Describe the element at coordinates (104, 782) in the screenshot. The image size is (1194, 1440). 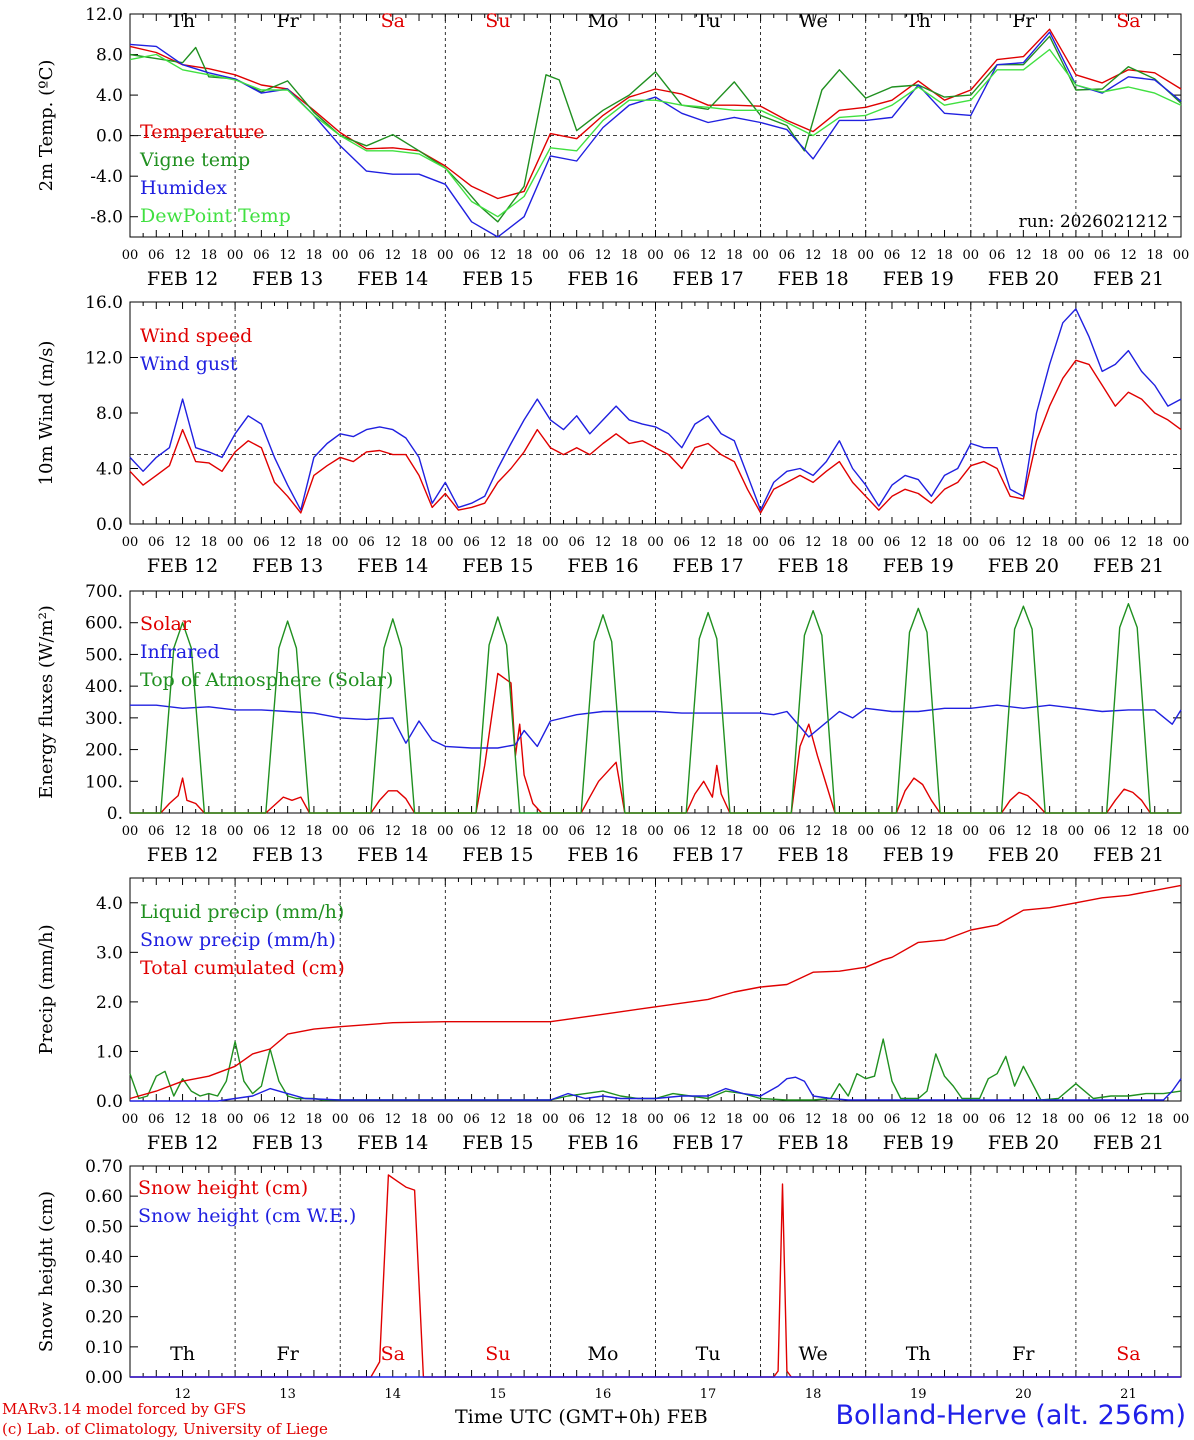
I see `y-tick-label: 100.` at that location.